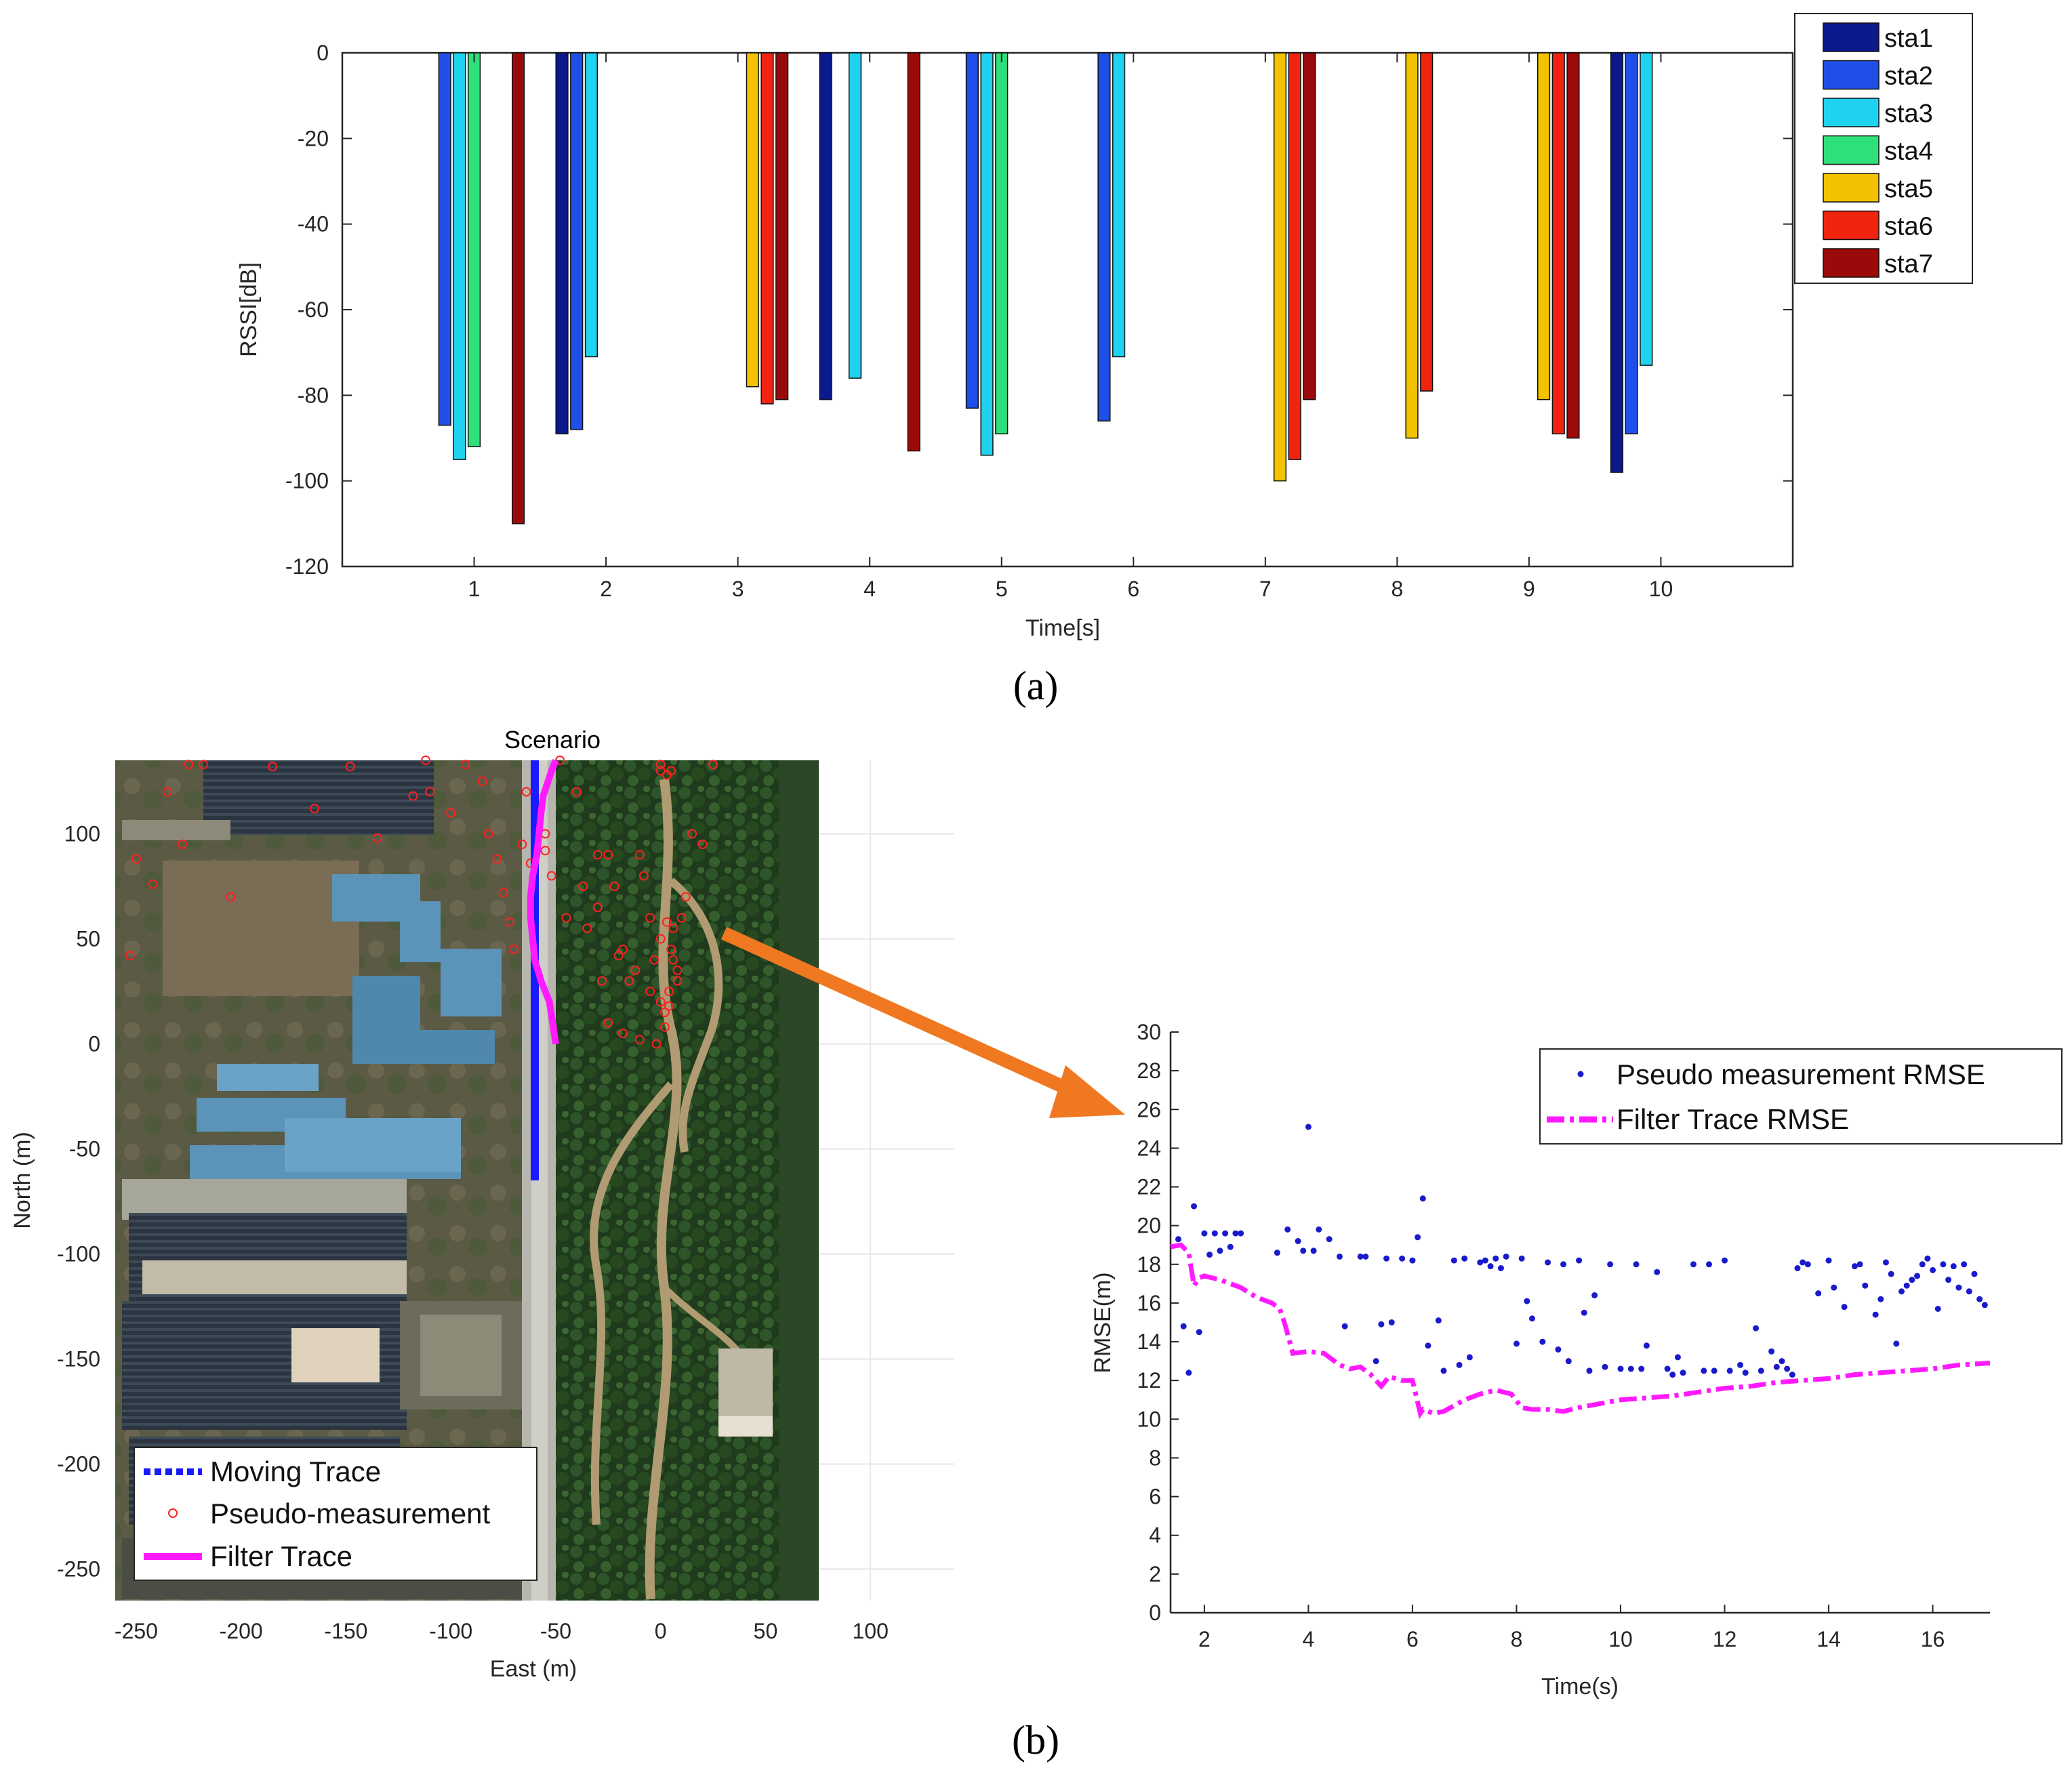 This screenshot has height=1772, width=2072. What do you see at coordinates (577, 241) in the screenshot?
I see `bar-sta2-t2` at bounding box center [577, 241].